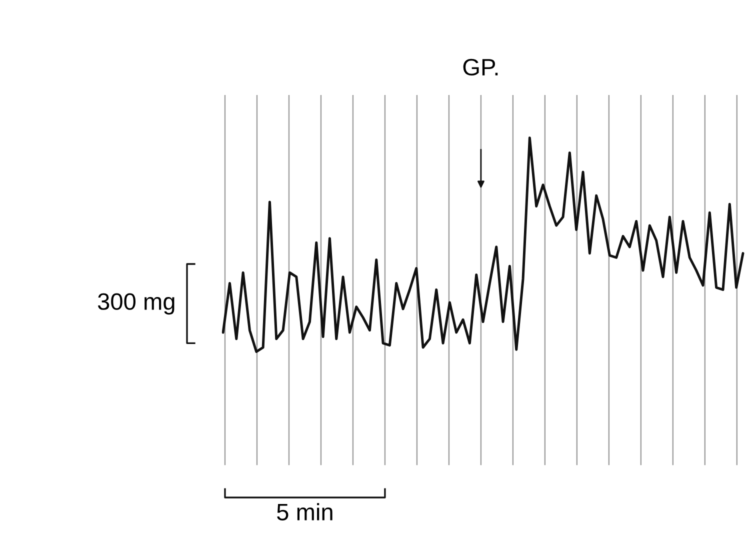 The width and height of the screenshot is (748, 559). I want to click on text: GP., so click(480, 67).